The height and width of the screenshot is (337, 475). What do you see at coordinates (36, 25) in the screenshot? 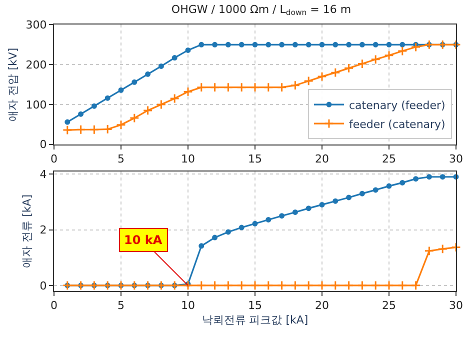
I see `y-tick-label: 300` at bounding box center [36, 25].